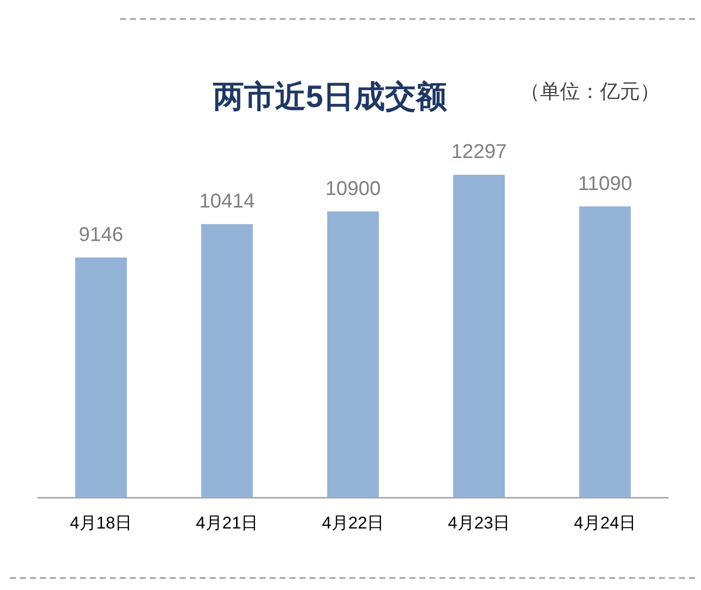  I want to click on x-tick-label: 4月21日, so click(227, 522).